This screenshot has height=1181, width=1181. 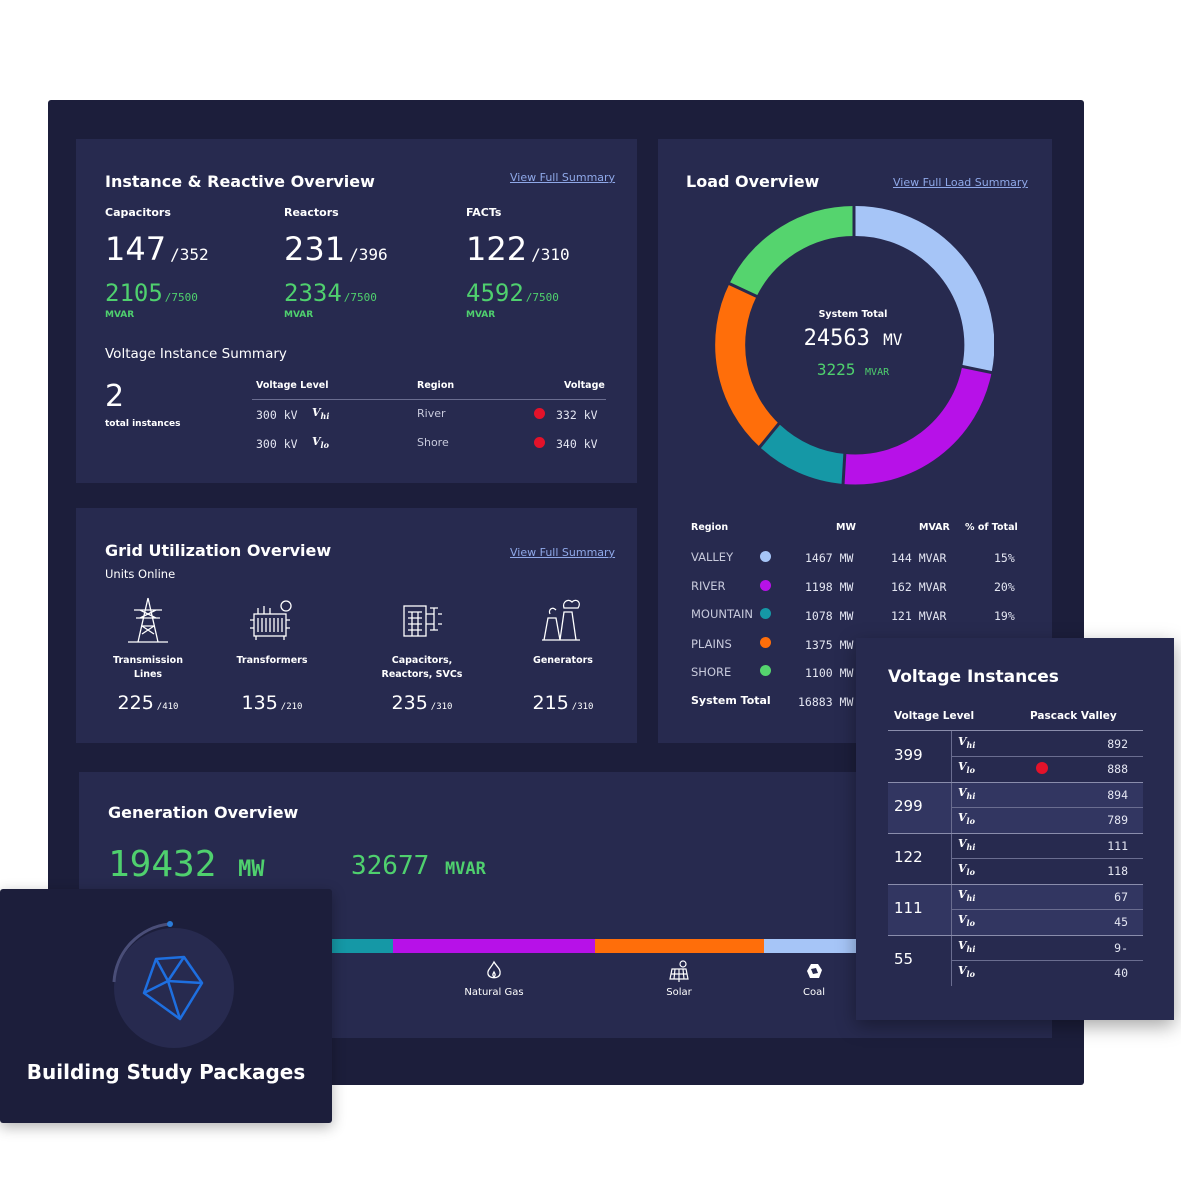 What do you see at coordinates (330, 293) in the screenshot?
I see `reactors-mvar: 2334/7500` at bounding box center [330, 293].